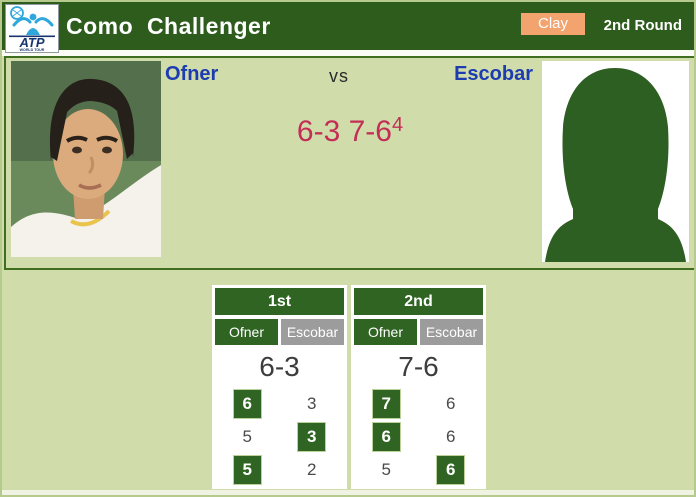 The image size is (696, 497). Describe the element at coordinates (312, 332) in the screenshot. I see `set1-player2-header: Escobar` at that location.